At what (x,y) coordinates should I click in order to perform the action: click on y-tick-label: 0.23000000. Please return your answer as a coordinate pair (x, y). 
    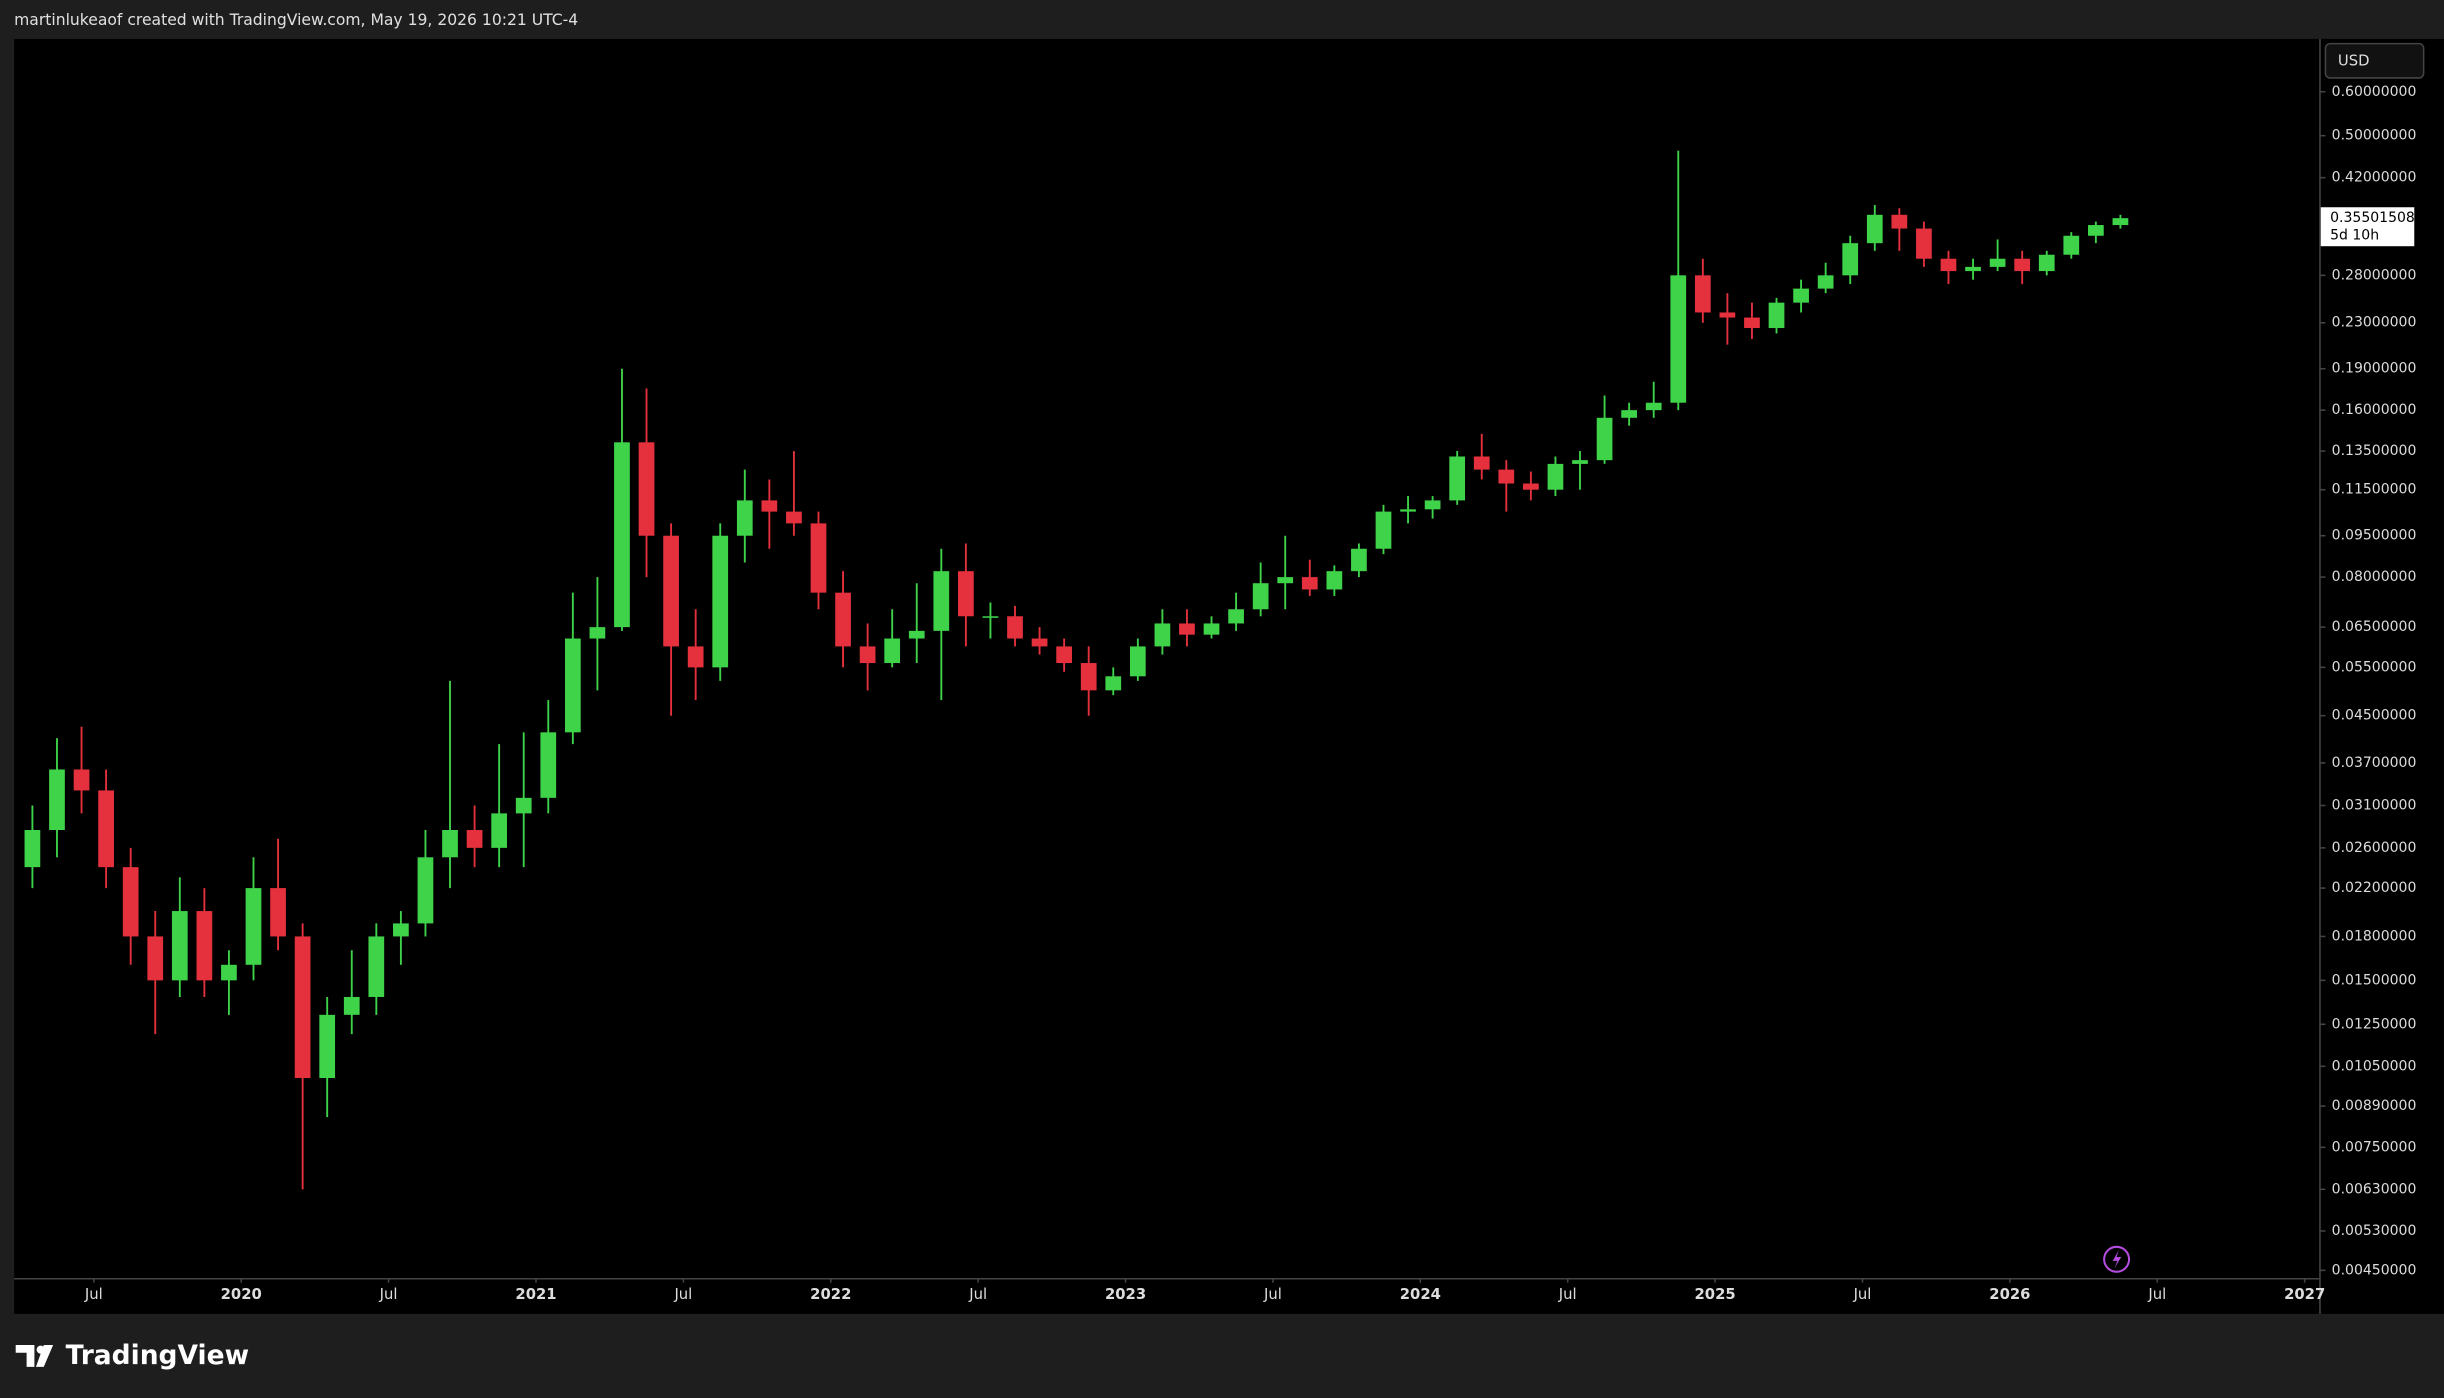
    Looking at the image, I should click on (2374, 323).